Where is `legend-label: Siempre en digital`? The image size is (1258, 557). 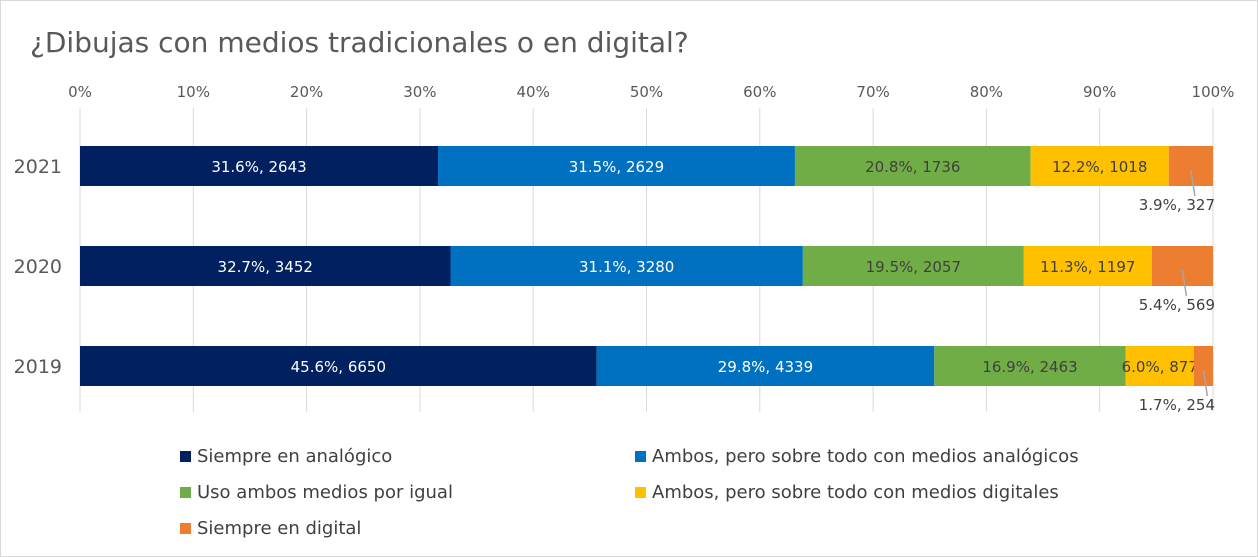 legend-label: Siempre en digital is located at coordinates (279, 528).